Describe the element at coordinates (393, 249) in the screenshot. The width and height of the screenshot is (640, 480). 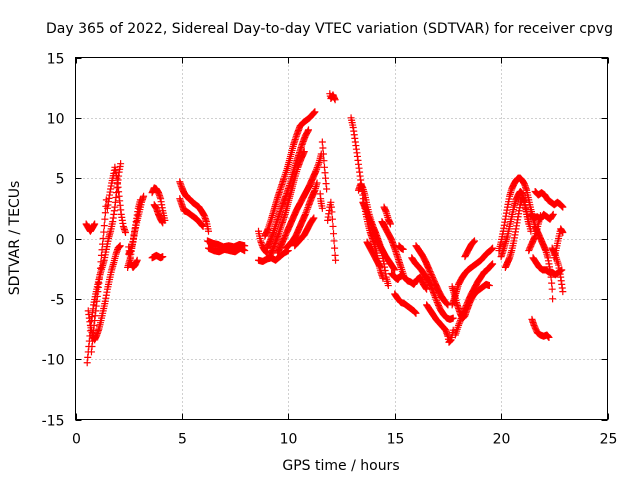
I see `trace-t32` at that location.